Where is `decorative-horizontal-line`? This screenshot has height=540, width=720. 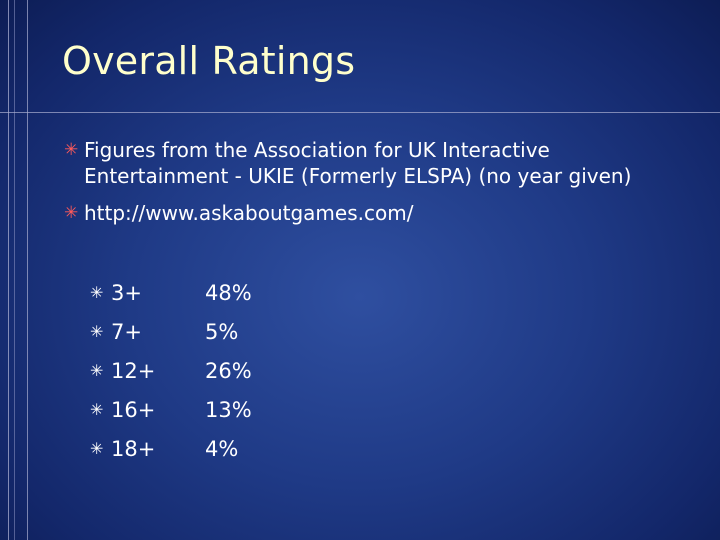
decorative-horizontal-line is located at coordinates (360, 112).